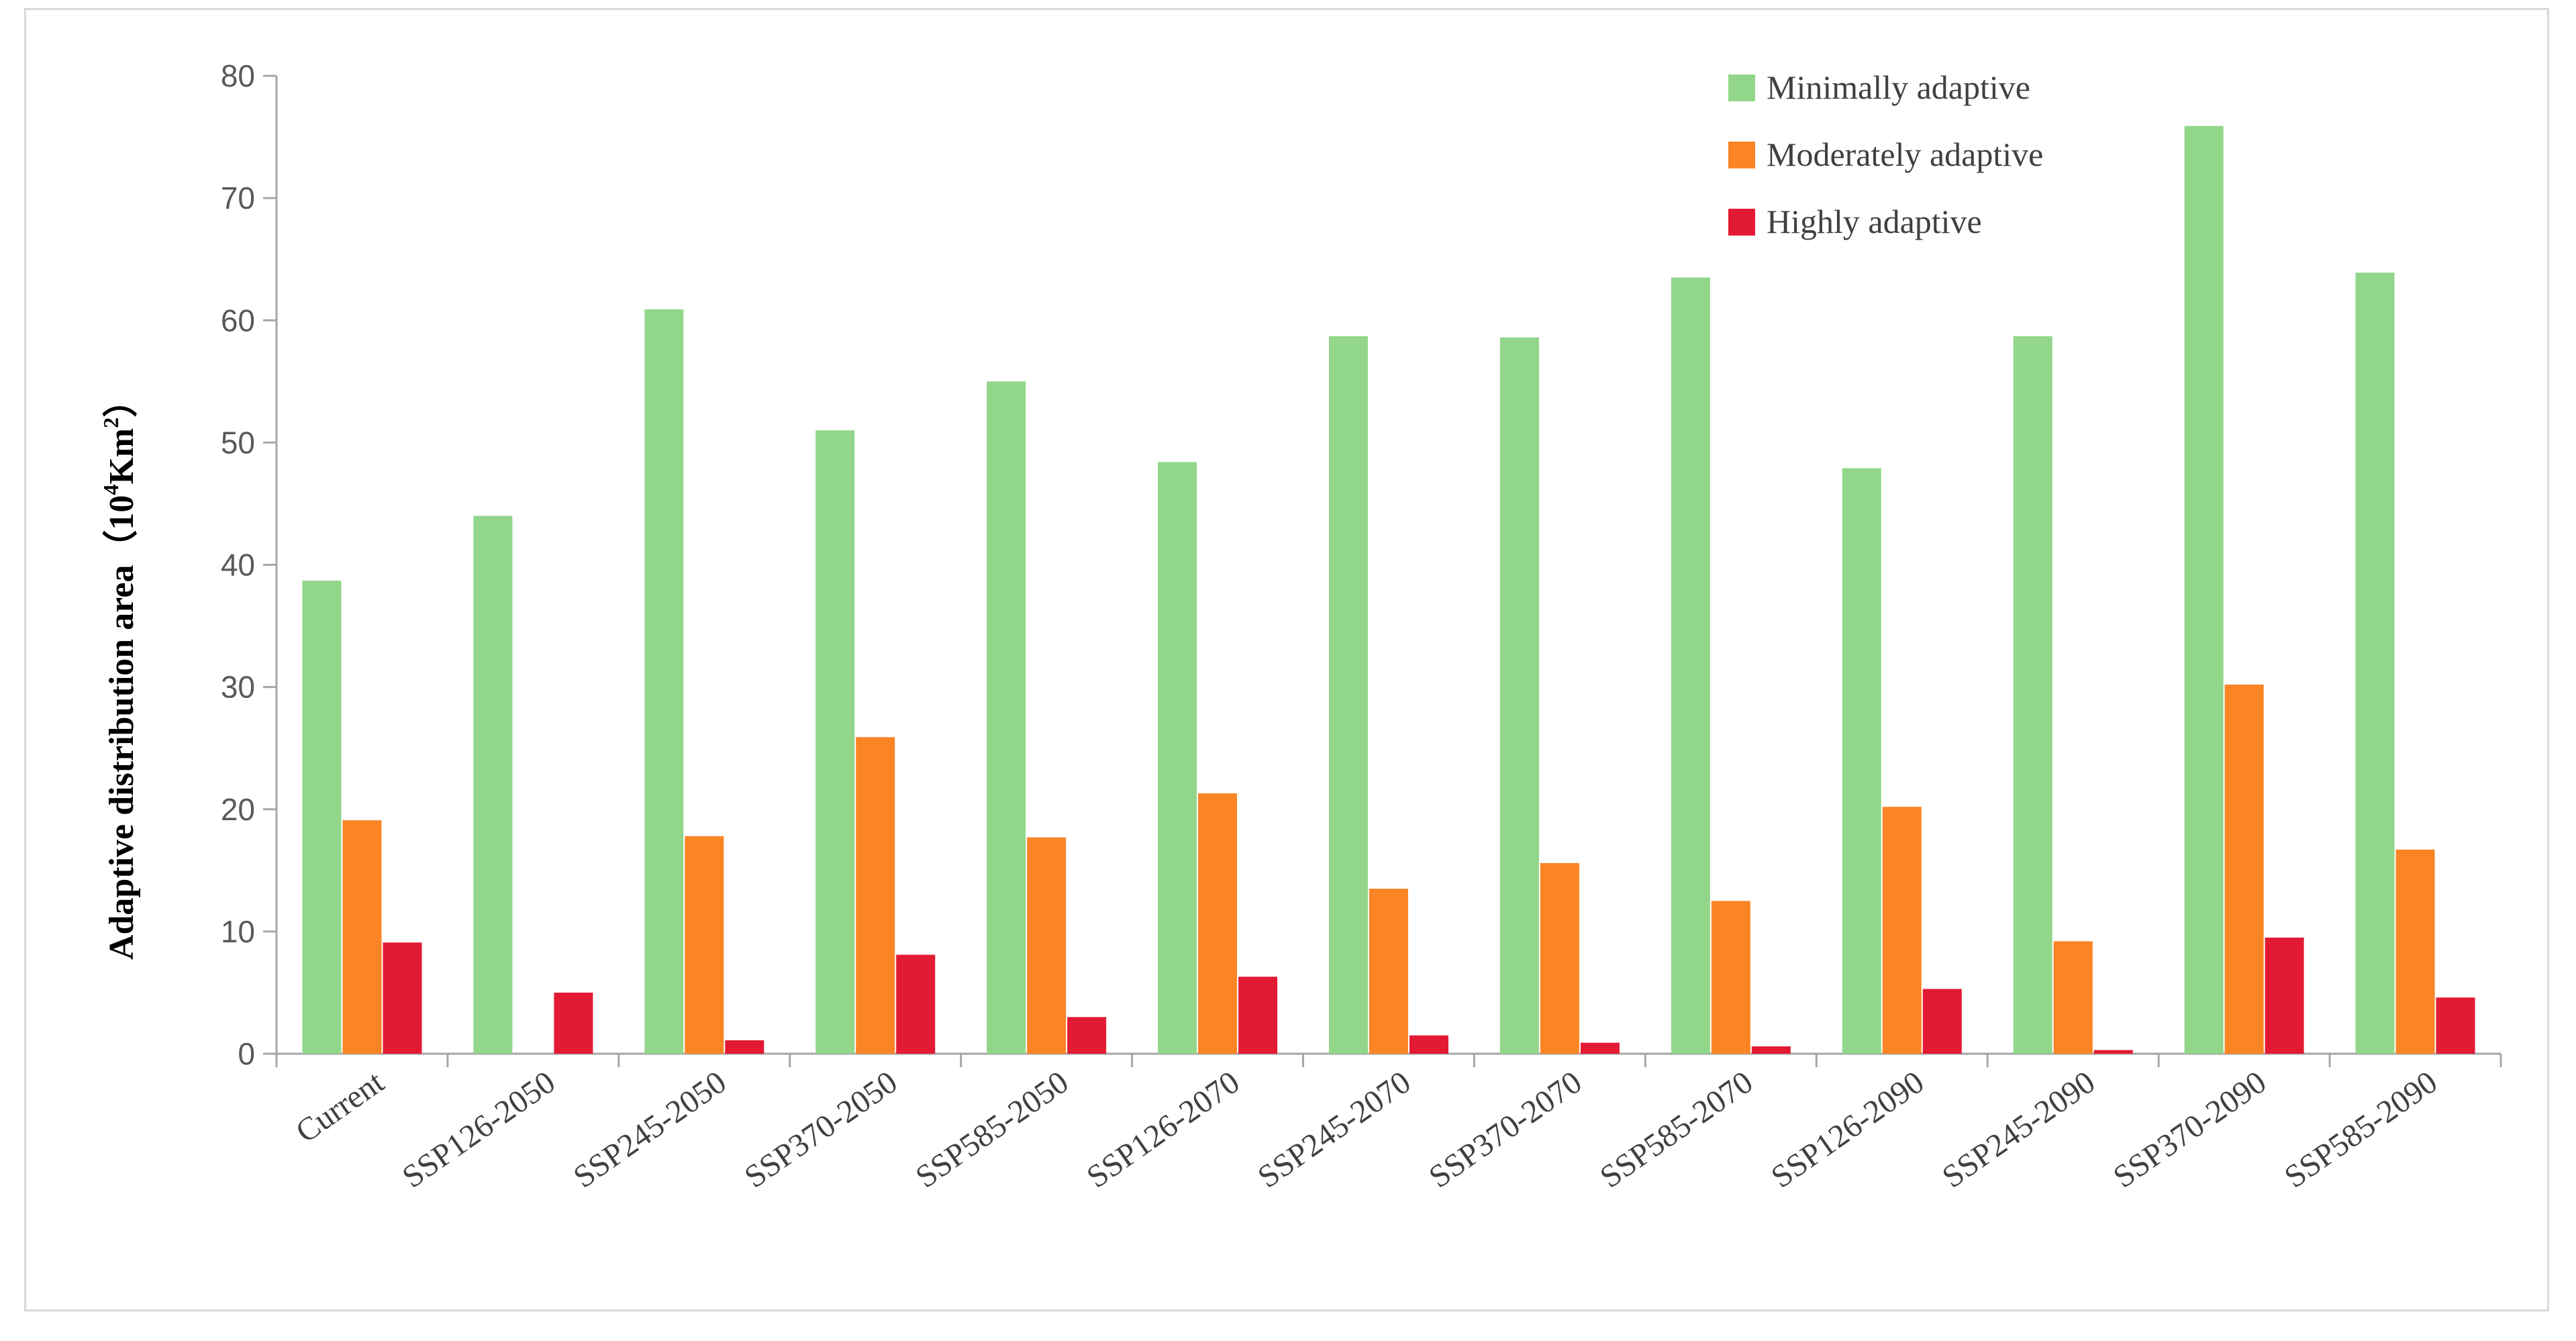  Describe the element at coordinates (238, 320) in the screenshot. I see `y-tick-label: 60` at that location.